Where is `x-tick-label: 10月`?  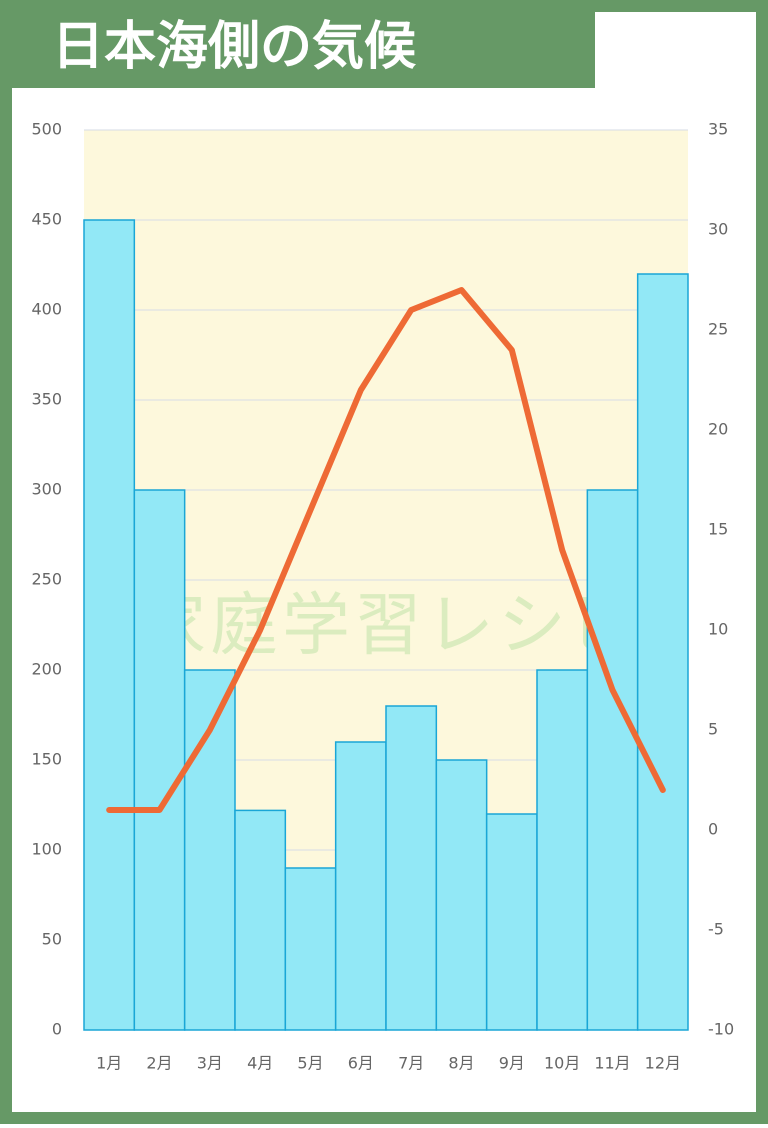
x-tick-label: 10月 is located at coordinates (562, 1063).